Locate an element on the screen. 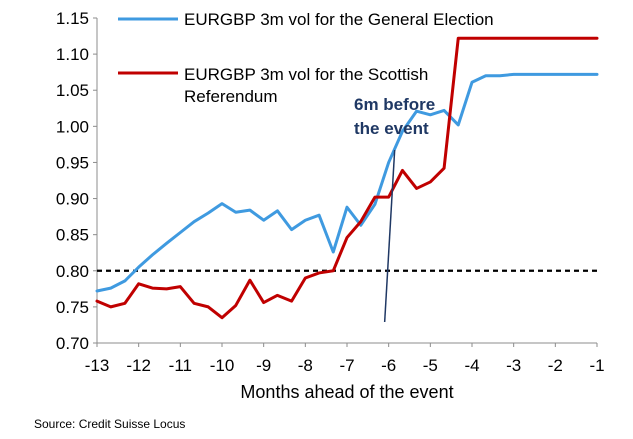  legend-label-scottish-referendum: EURGBP 3m vol for the Scottish is located at coordinates (306, 74).